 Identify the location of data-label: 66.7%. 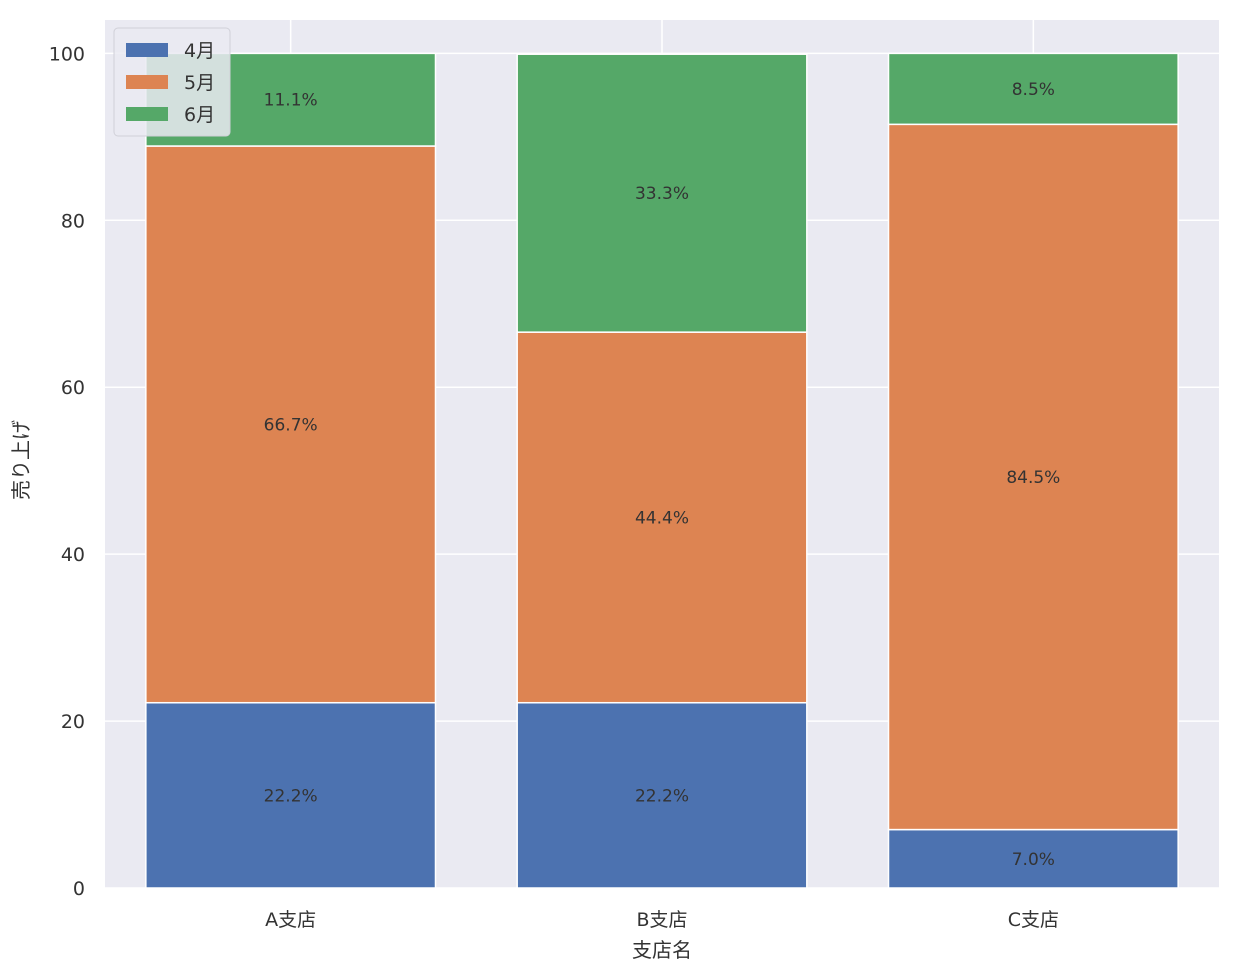
(291, 425).